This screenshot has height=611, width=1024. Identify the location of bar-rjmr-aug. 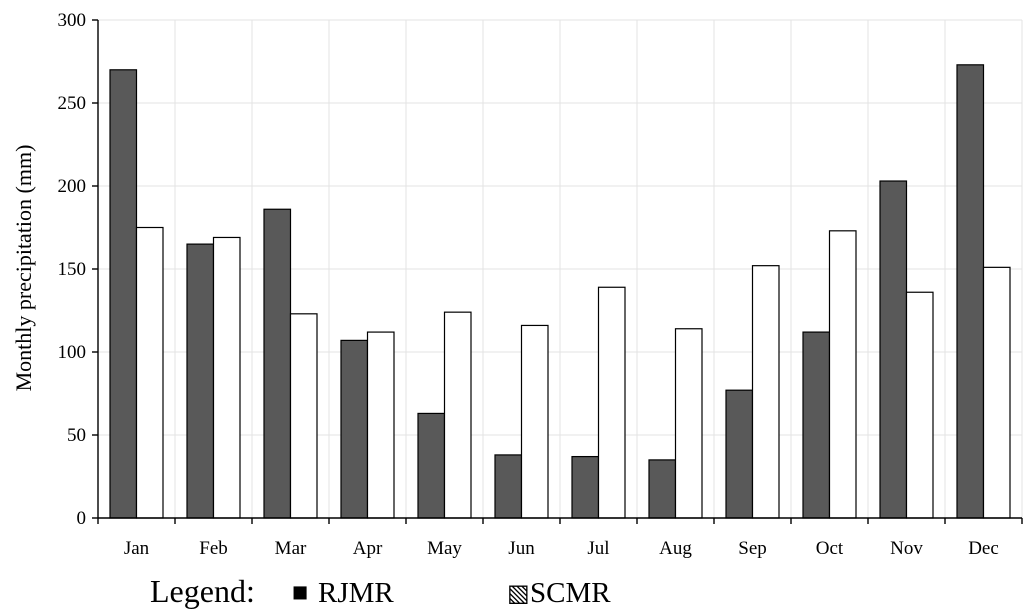
(662, 489).